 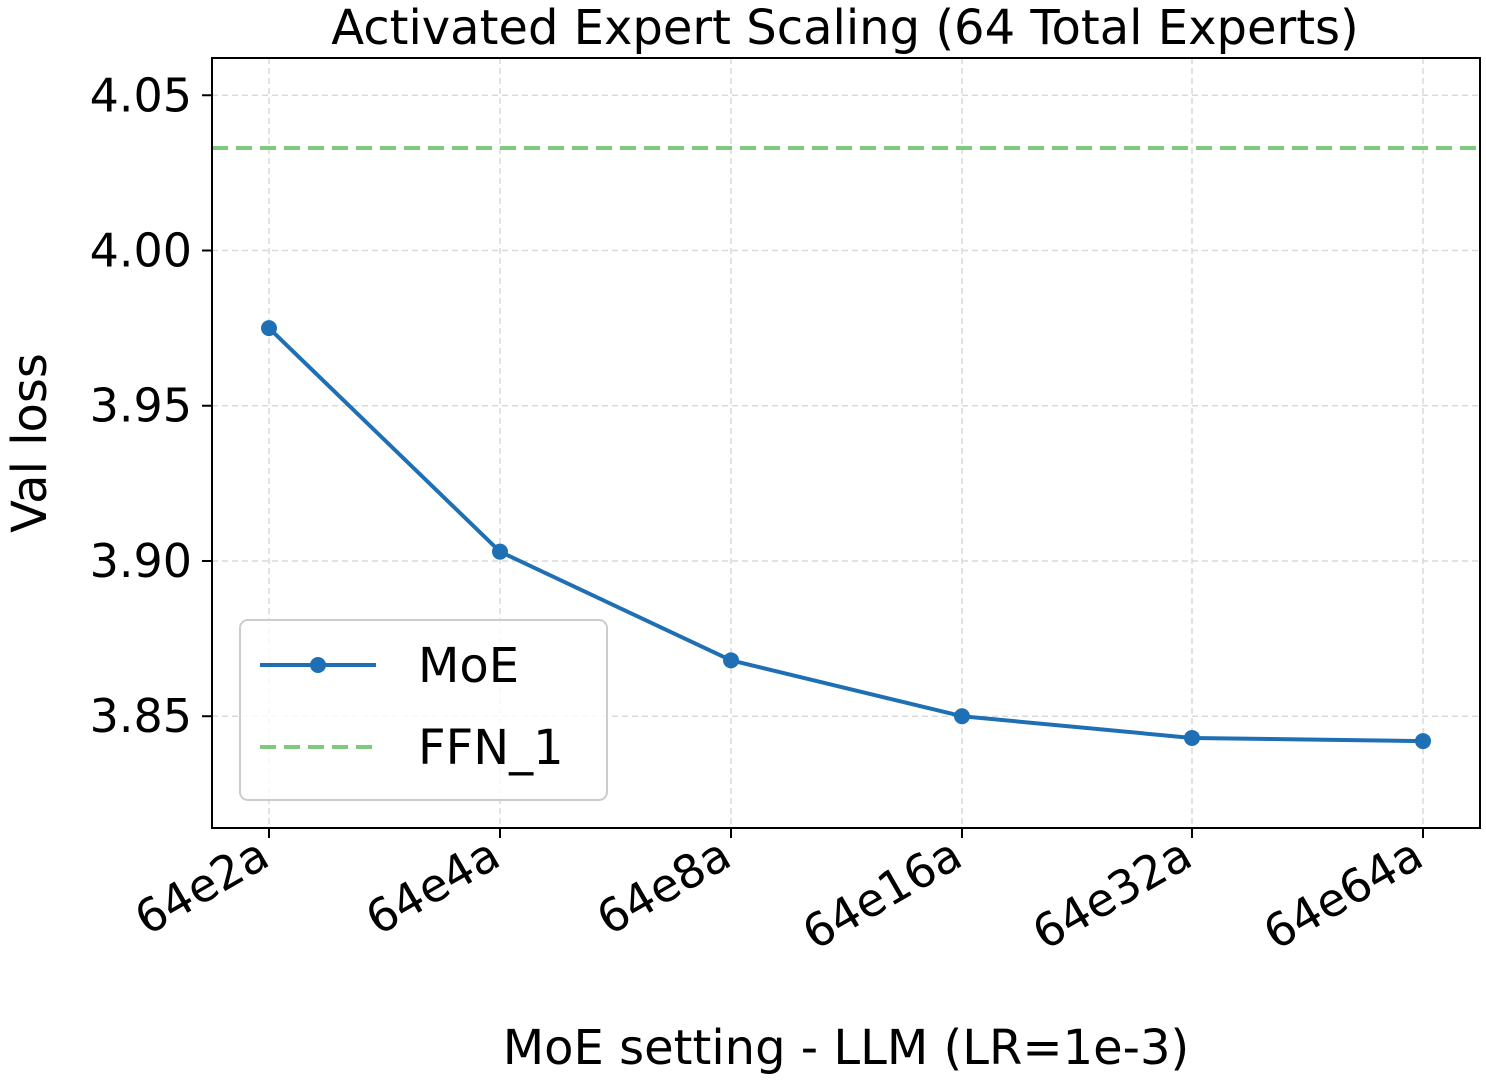 What do you see at coordinates (141, 716) in the screenshot?
I see `y-tick-label: 3.85` at bounding box center [141, 716].